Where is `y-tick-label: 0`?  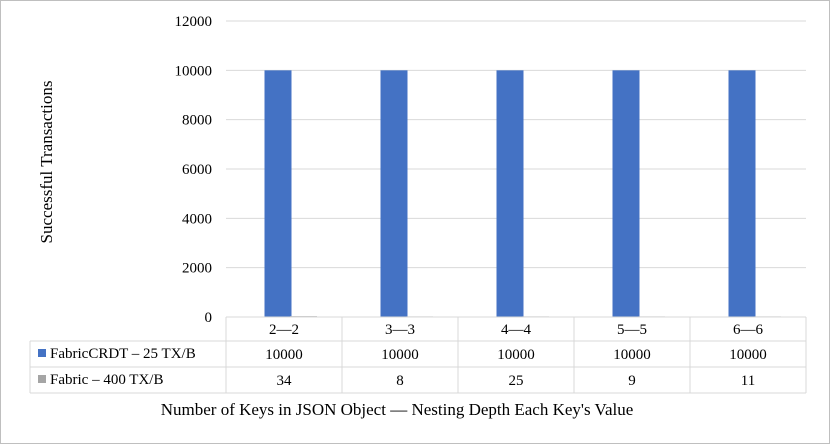 y-tick-label: 0 is located at coordinates (209, 318).